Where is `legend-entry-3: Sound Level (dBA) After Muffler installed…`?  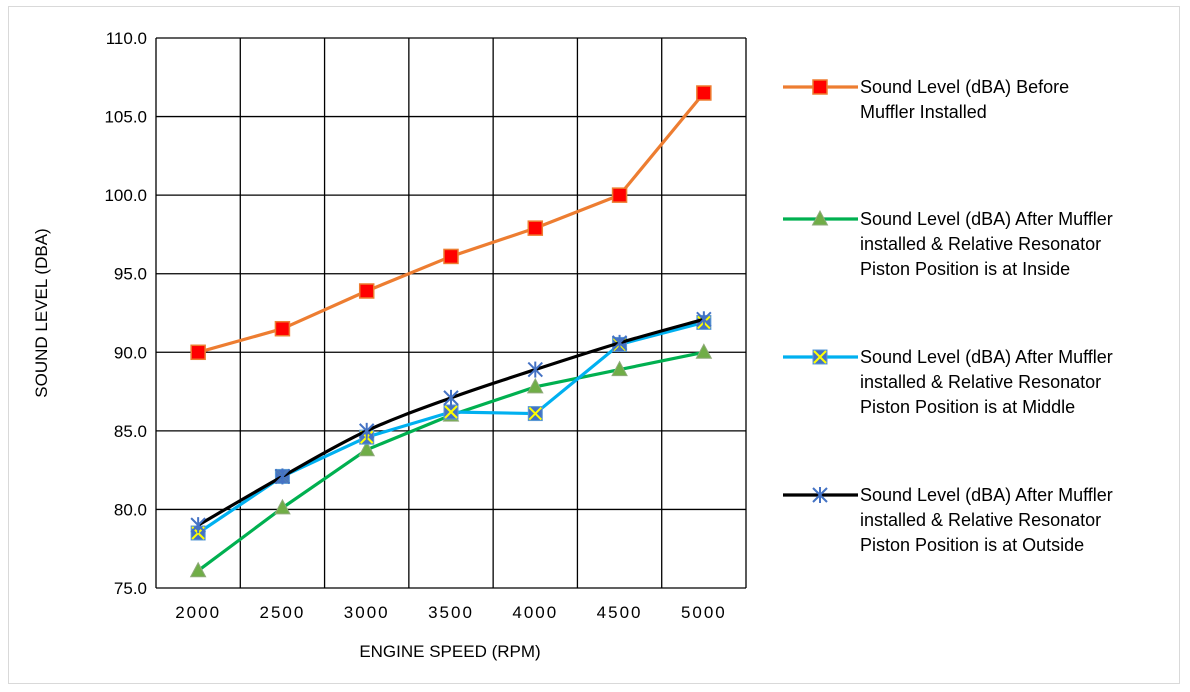
legend-entry-3: Sound Level (dBA) After Muffler installed… is located at coordinates (948, 382).